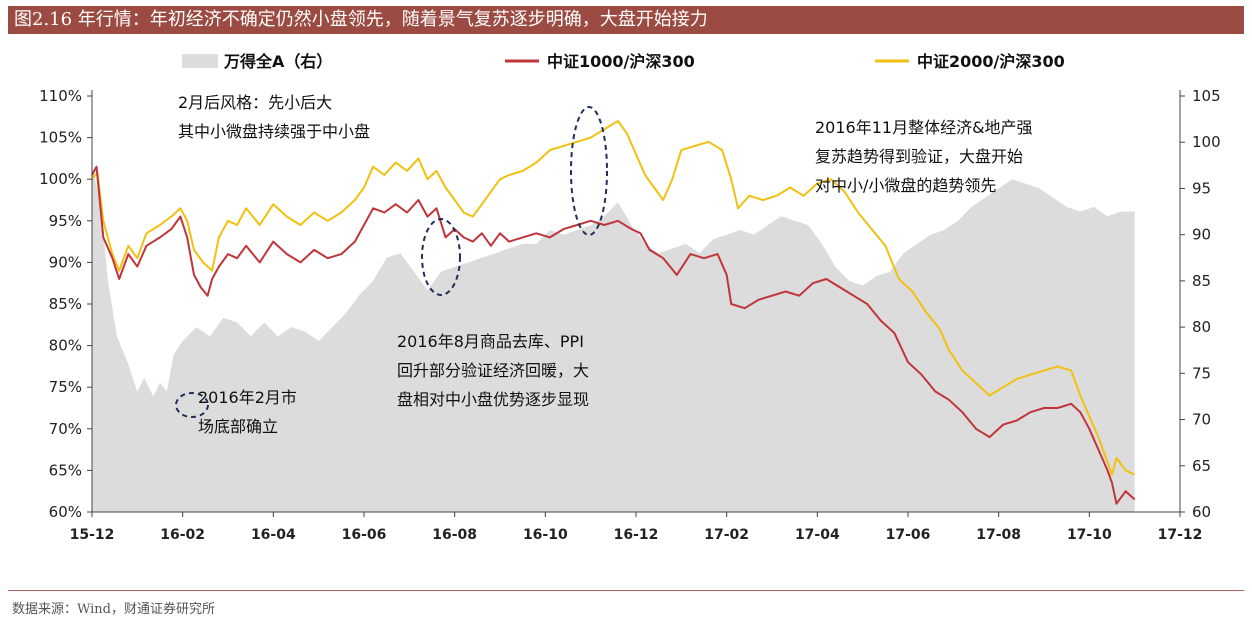 The height and width of the screenshot is (621, 1252). I want to click on y-left-tick-label: 85%, so click(65, 304).